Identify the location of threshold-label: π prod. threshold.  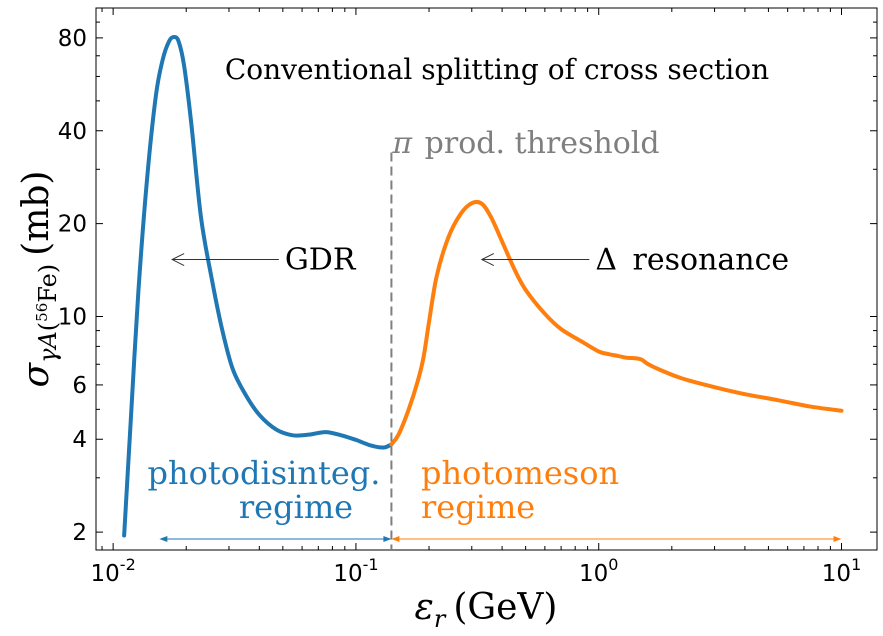
(525, 143).